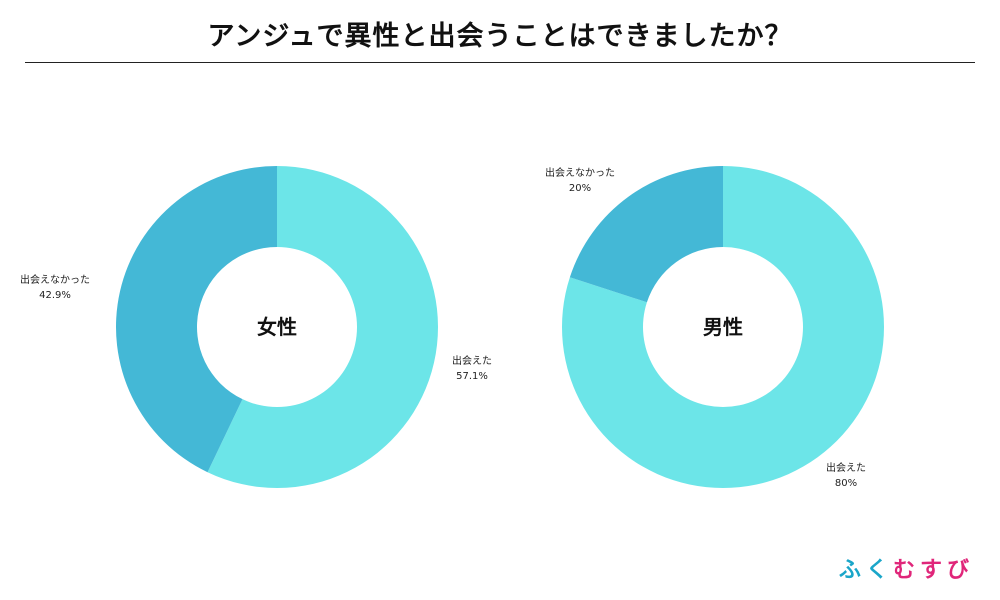 Image resolution: width=1000 pixels, height=600 pixels. Describe the element at coordinates (55, 295) in the screenshot. I see `slice-value-label: 42.9%` at that location.